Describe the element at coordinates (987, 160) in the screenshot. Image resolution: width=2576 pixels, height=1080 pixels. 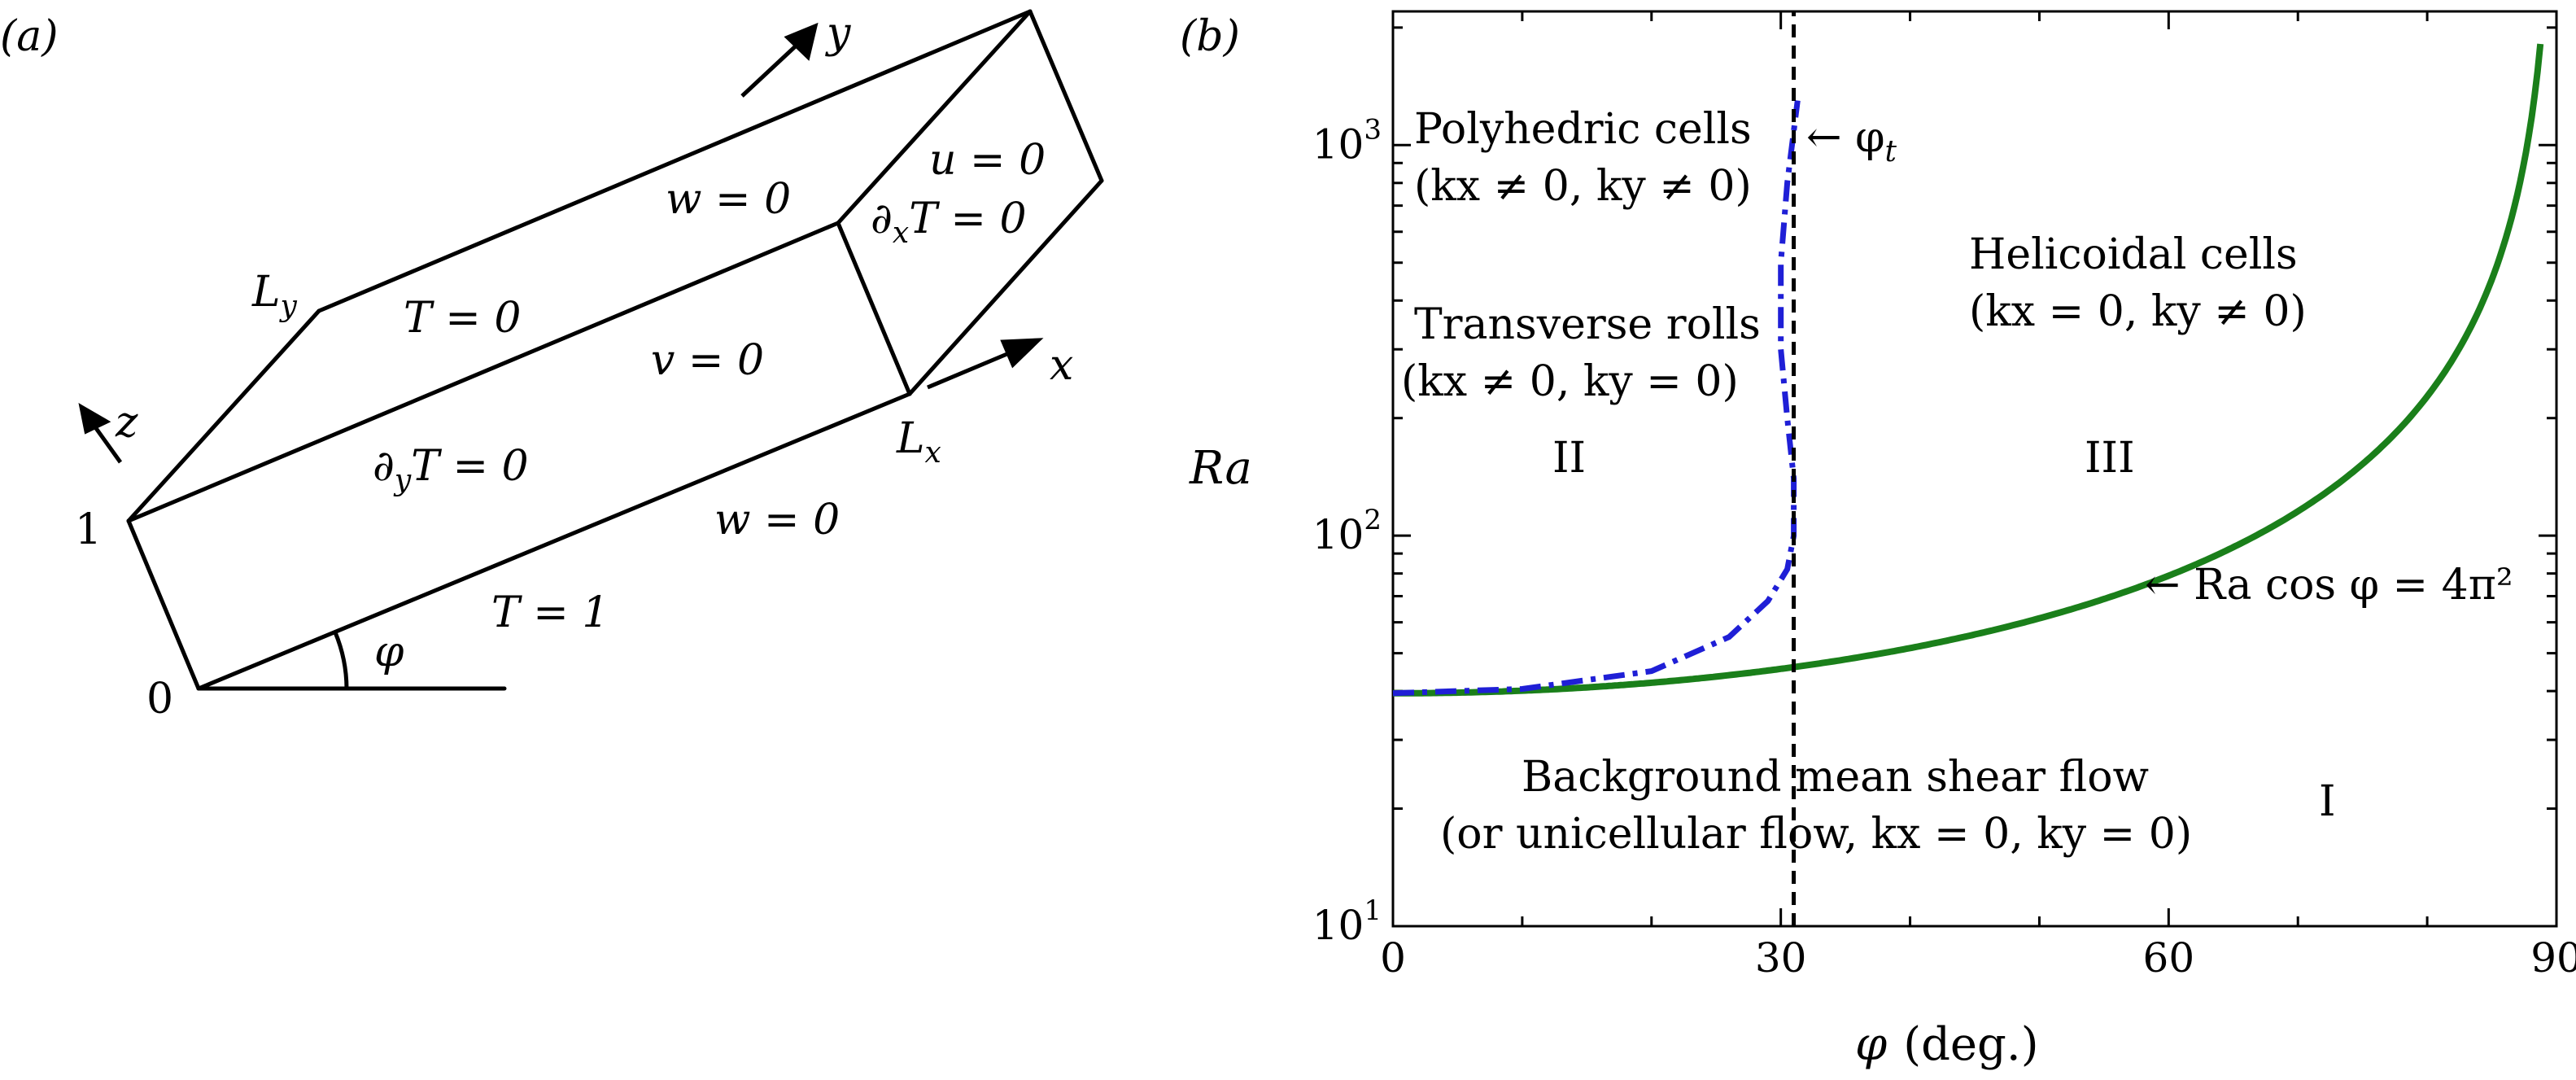
I see `bc-side-u: u = 0` at that location.